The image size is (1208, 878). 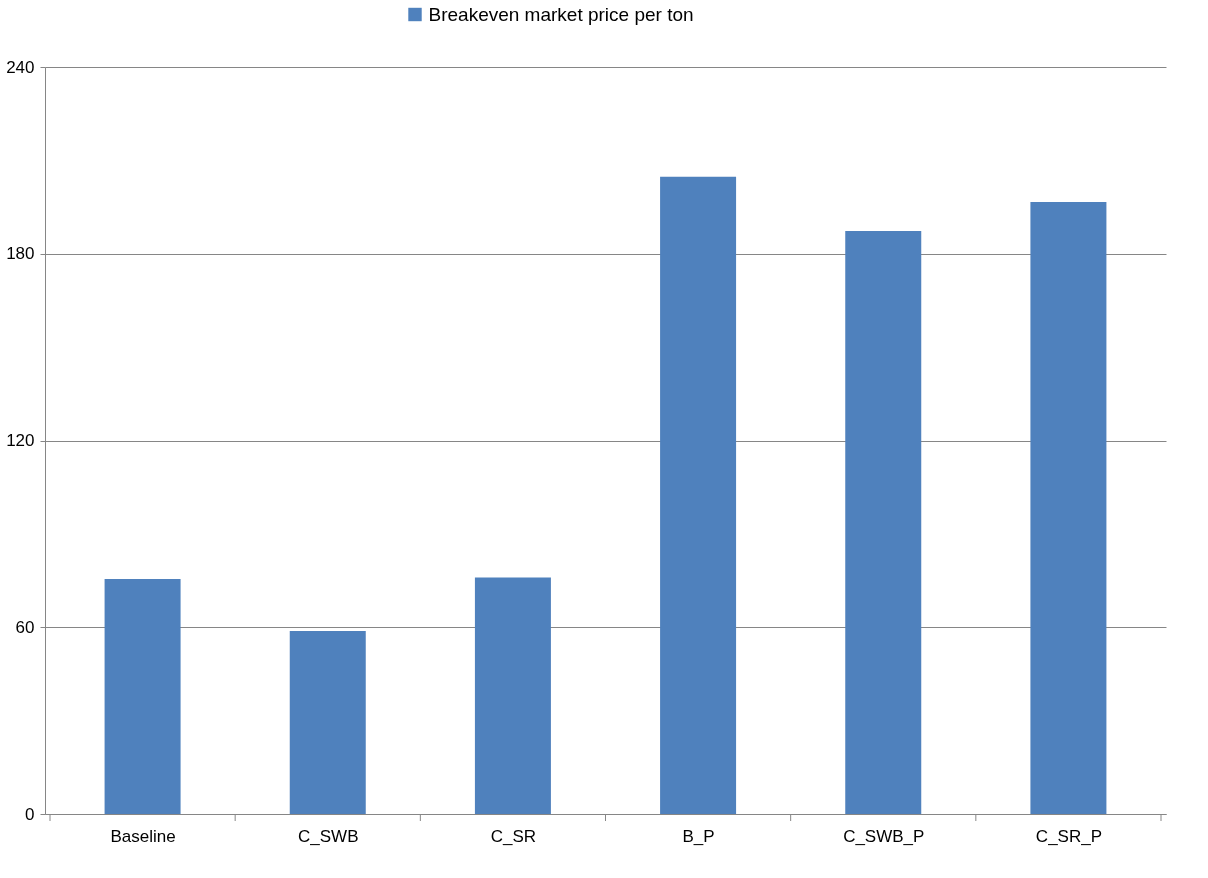 What do you see at coordinates (884, 836) in the screenshot?
I see `x-tick-label: C_SWB_P` at bounding box center [884, 836].